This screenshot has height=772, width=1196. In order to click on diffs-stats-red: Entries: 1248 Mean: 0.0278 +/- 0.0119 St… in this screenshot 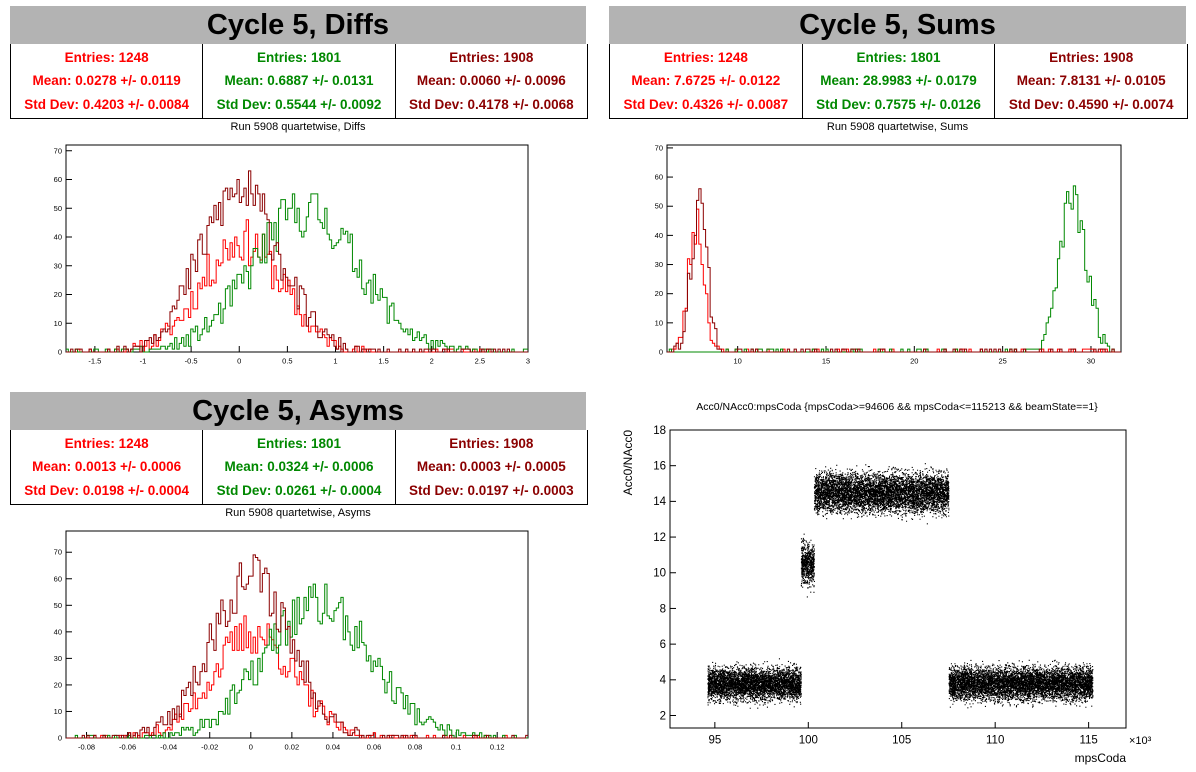, I will do `click(107, 81)`.